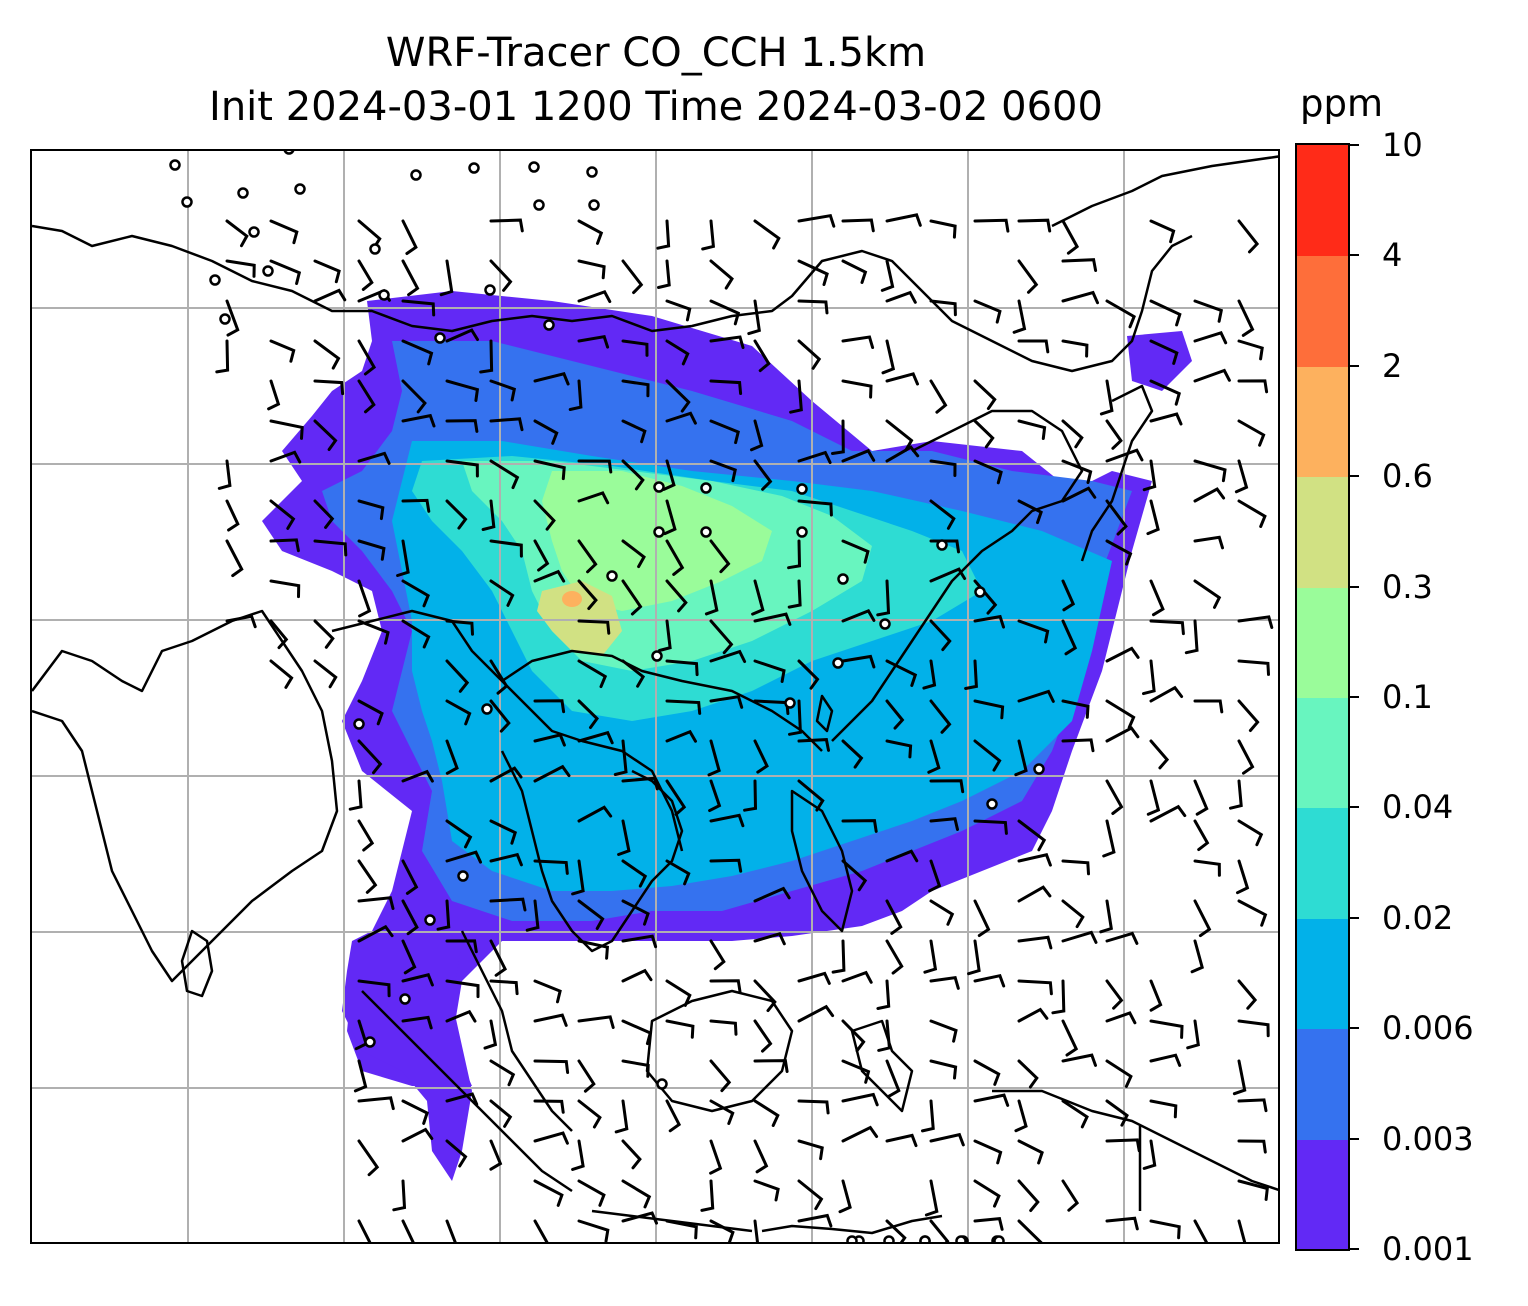 The height and width of the screenshot is (1306, 1528). I want to click on colorbar-tick-label: 4, so click(1392, 255).